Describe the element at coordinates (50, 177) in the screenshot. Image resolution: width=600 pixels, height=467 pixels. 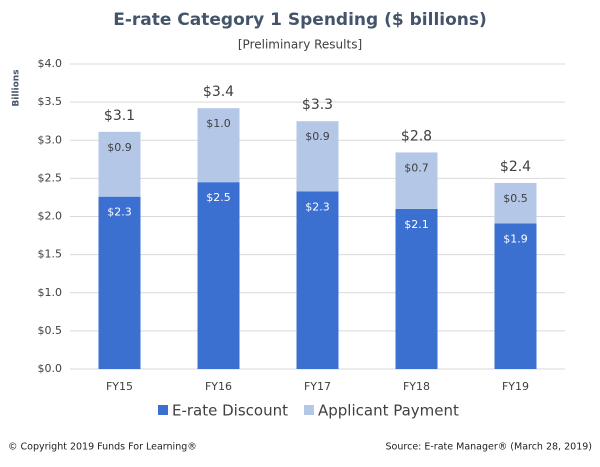
I see `y-tick-label: $2.5` at that location.